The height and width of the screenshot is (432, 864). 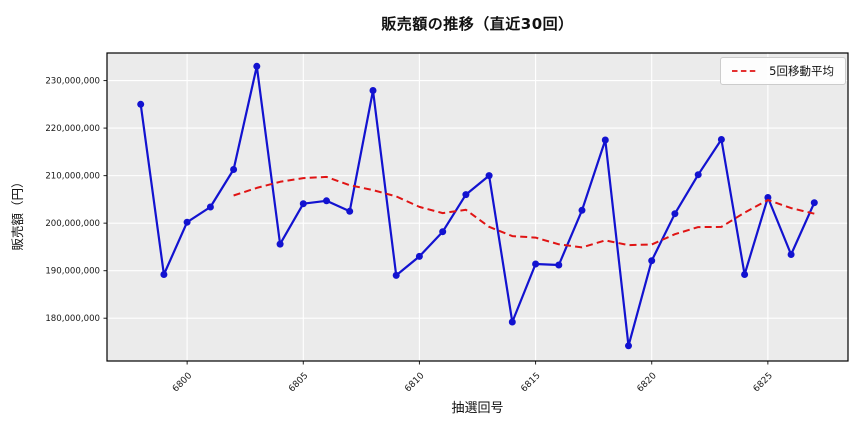 I want to click on x-tick-labels: 6800 6805 6810 6815 6820 6825, so click(x=473, y=382).